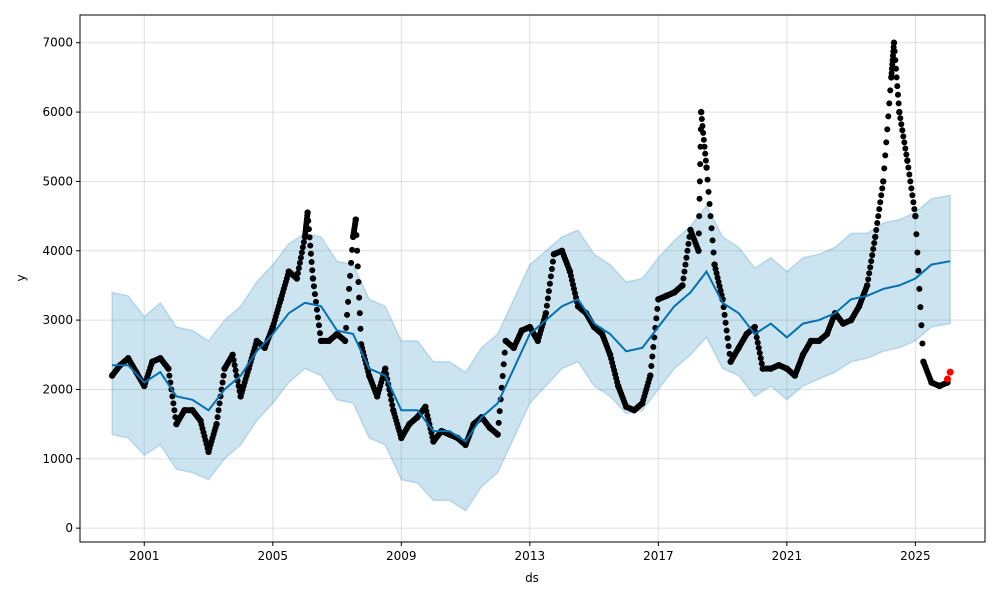  I want to click on x-tick-label: 2009, so click(401, 556).